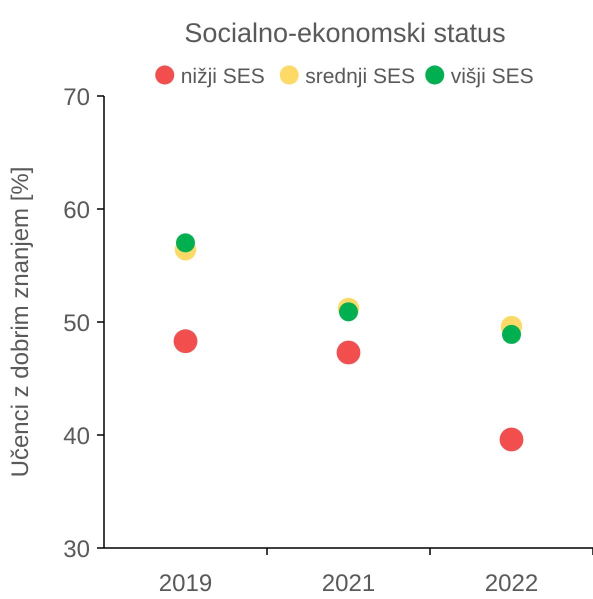 The image size is (593, 599). What do you see at coordinates (76, 549) in the screenshot?
I see `y-tick-label: 30` at bounding box center [76, 549].